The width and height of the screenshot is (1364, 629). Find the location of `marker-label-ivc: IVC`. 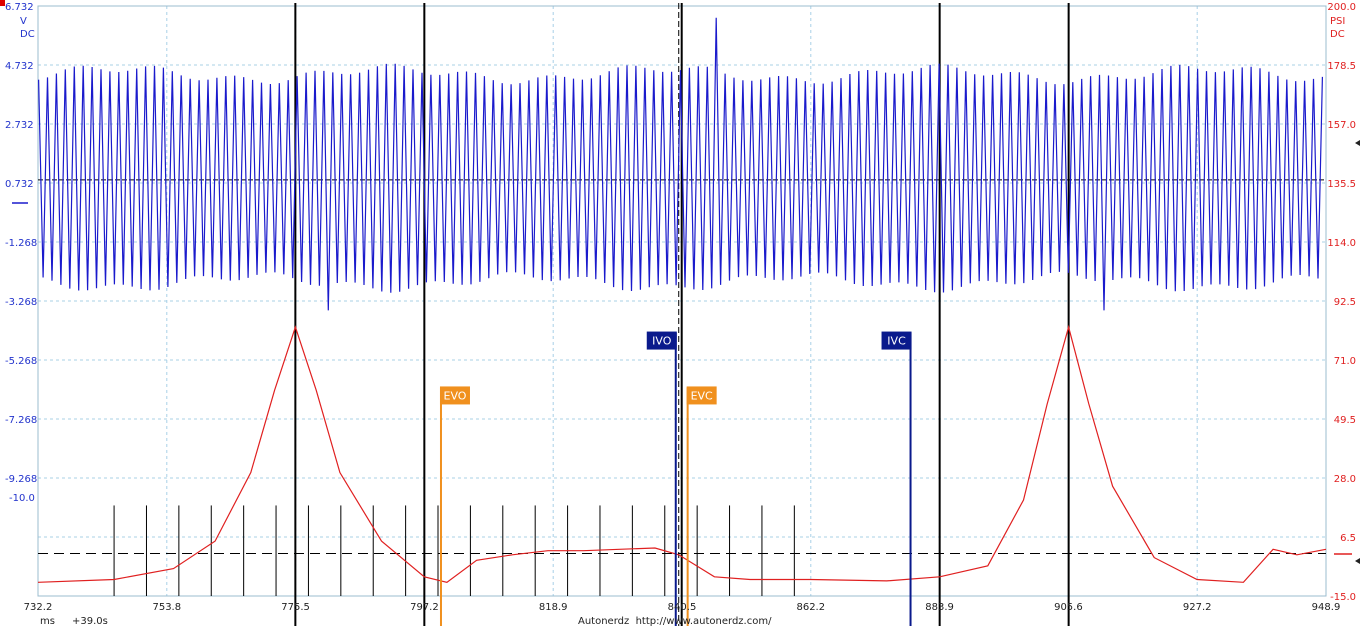

marker-label-ivc: IVC is located at coordinates (896, 341).